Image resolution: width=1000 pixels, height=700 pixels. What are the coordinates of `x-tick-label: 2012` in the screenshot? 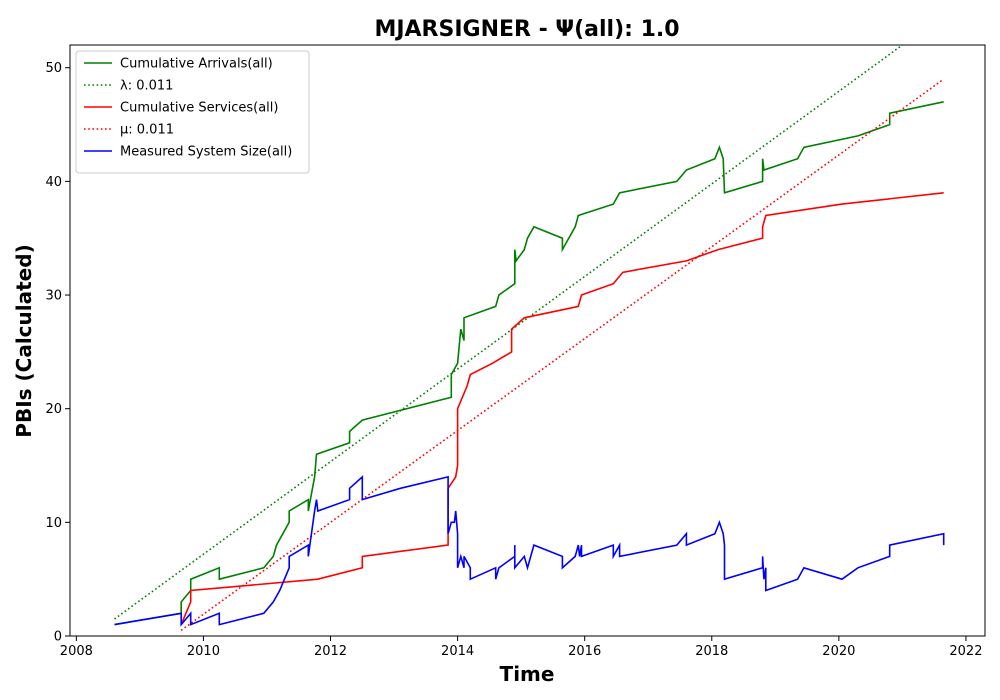 It's located at (330, 651).